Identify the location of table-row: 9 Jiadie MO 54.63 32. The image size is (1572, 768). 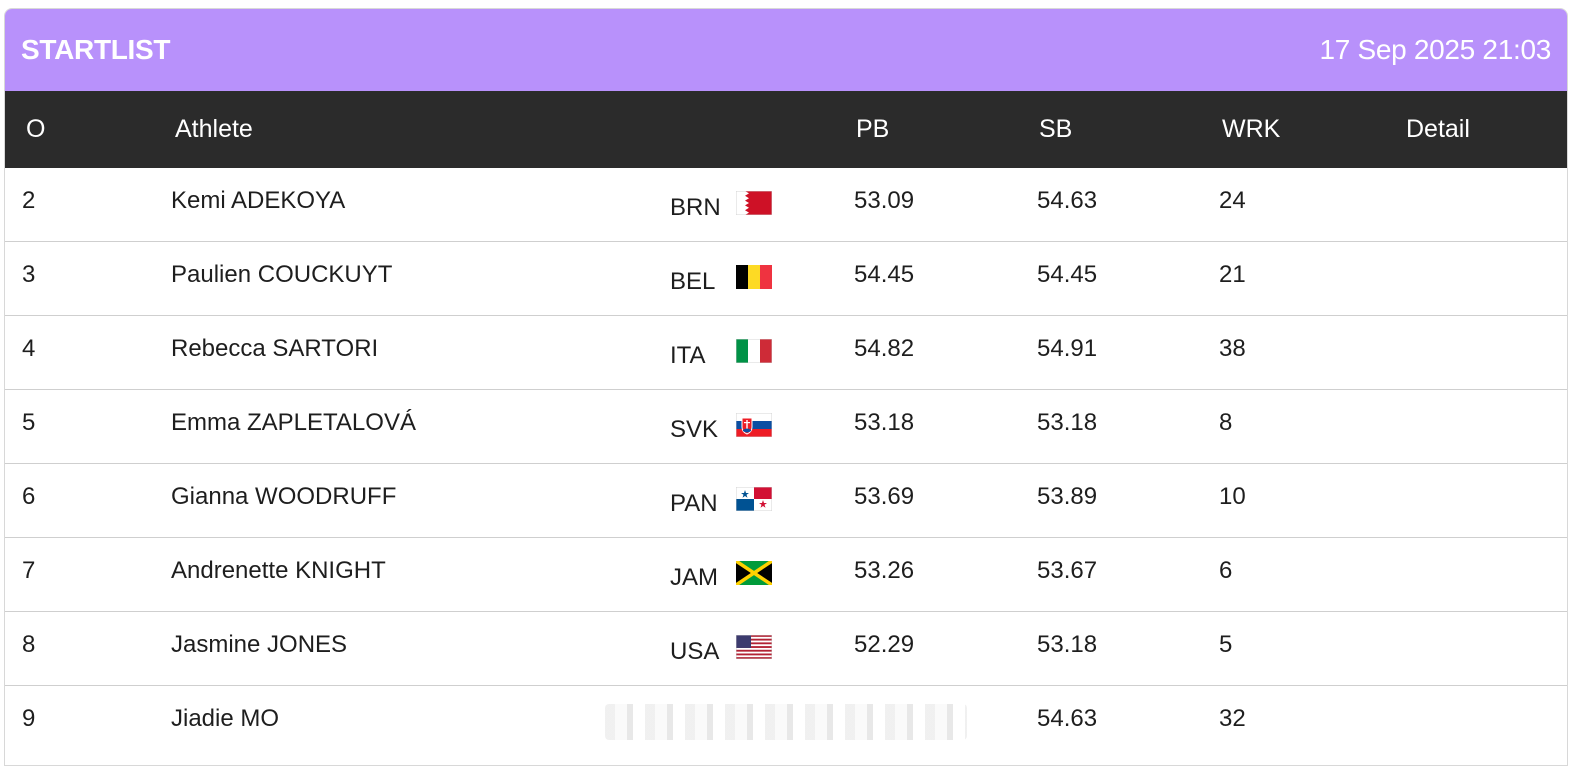
(786, 723).